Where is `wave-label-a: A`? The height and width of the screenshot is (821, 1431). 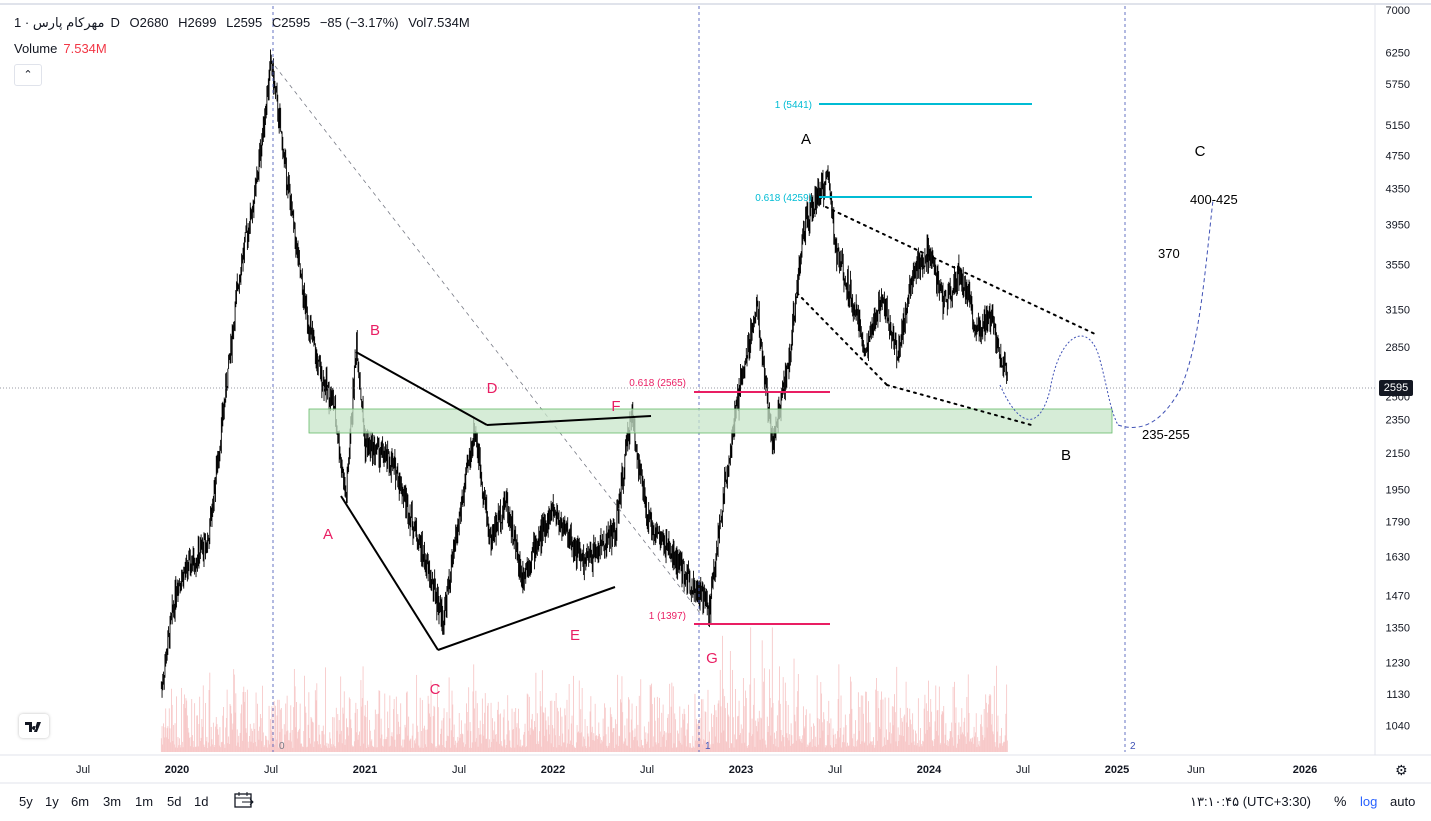 wave-label-a: A is located at coordinates (328, 534).